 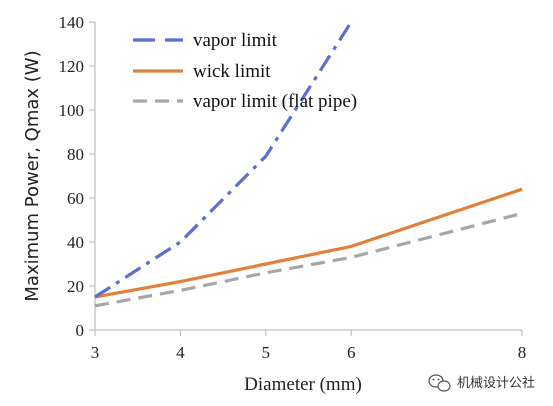 What do you see at coordinates (522, 352) in the screenshot?
I see `x-tick-label: 8` at bounding box center [522, 352].